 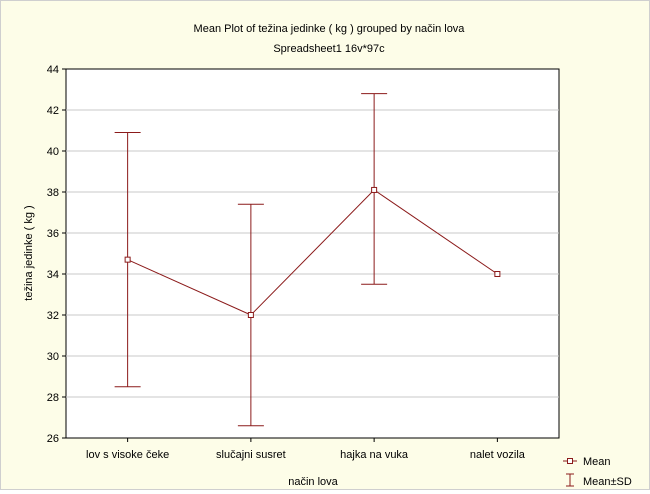 I want to click on y-tick-label: 44, so click(x=53, y=70).